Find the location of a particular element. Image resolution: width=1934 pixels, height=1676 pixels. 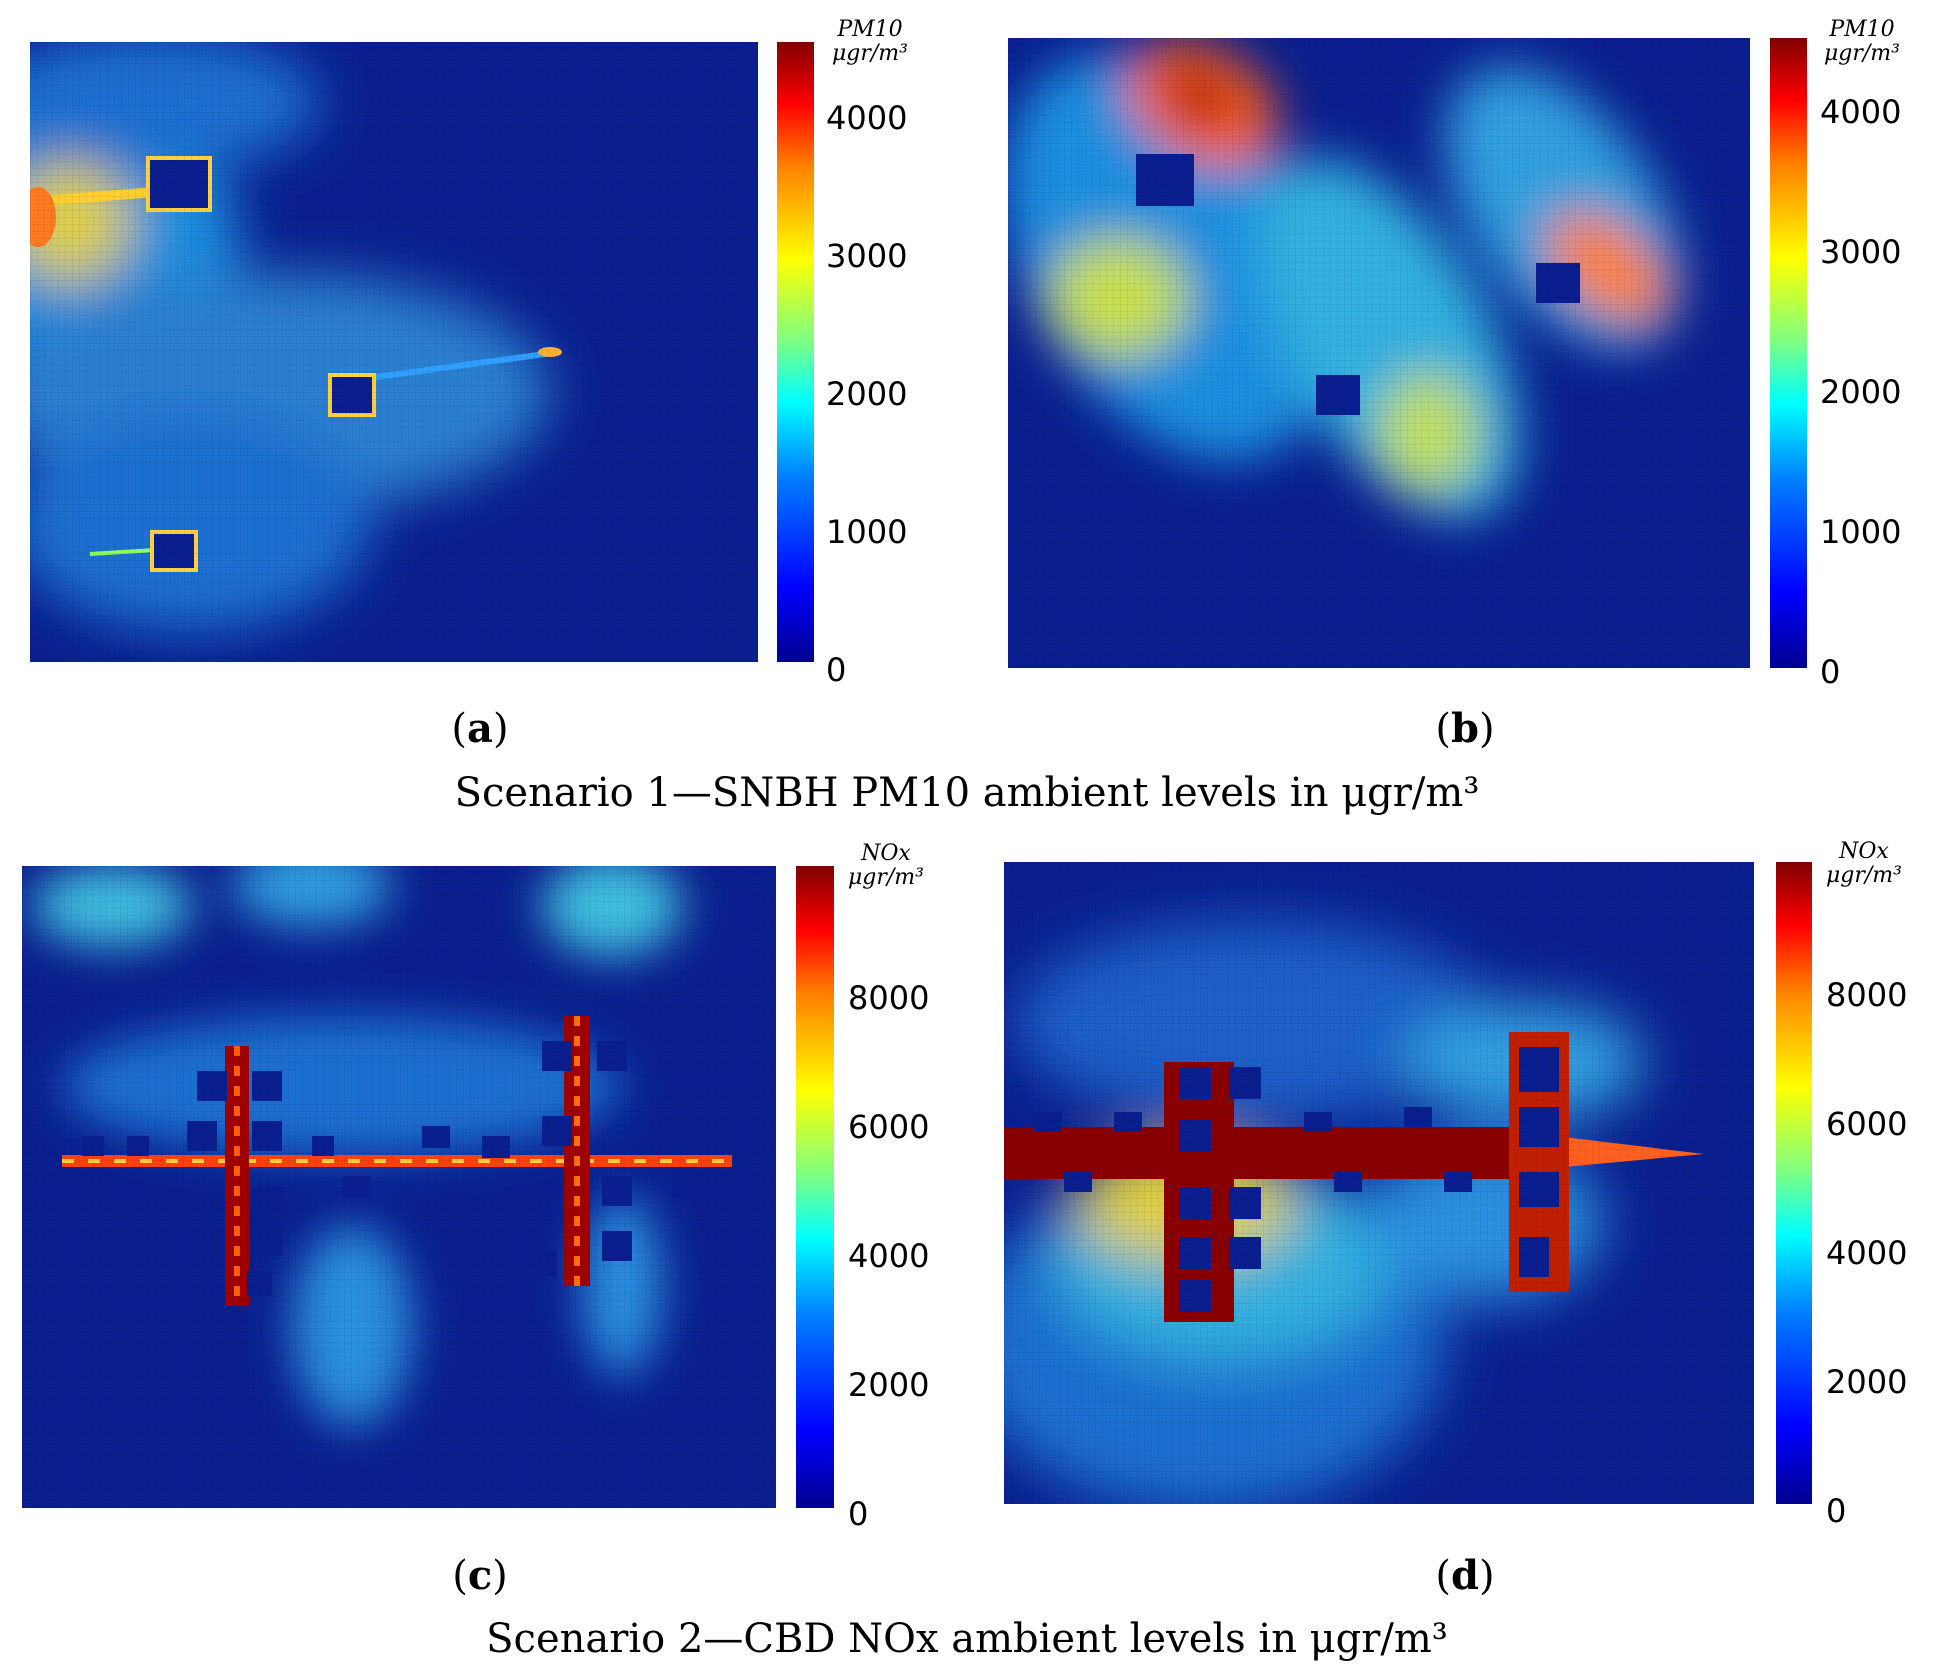

colorbar-title-a: PM10 μgr/m³ is located at coordinates (870, 41).